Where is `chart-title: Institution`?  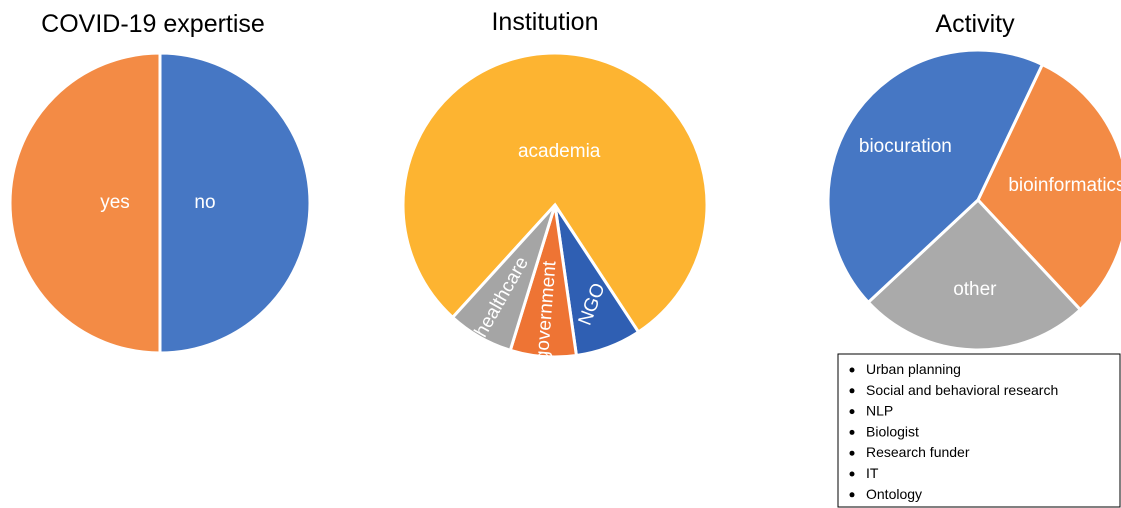 chart-title: Institution is located at coordinates (544, 22).